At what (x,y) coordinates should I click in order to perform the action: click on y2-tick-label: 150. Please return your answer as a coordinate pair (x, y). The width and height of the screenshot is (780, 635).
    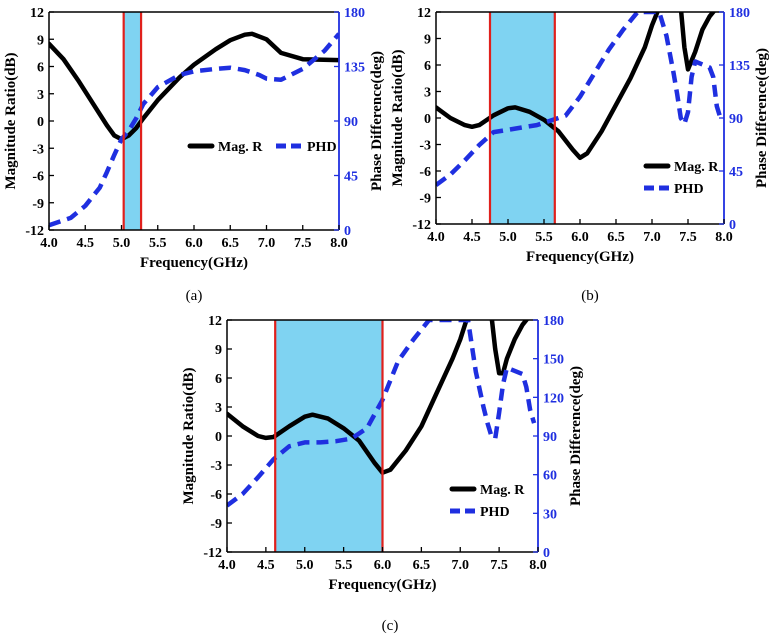
    Looking at the image, I should click on (553, 360).